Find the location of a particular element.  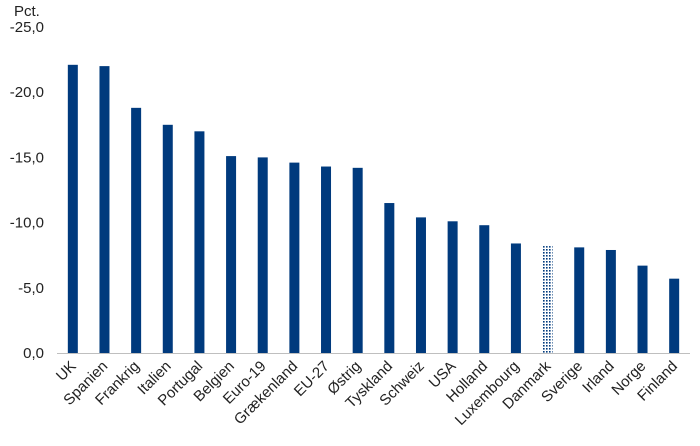

bar-highlighted is located at coordinates (547, 299).